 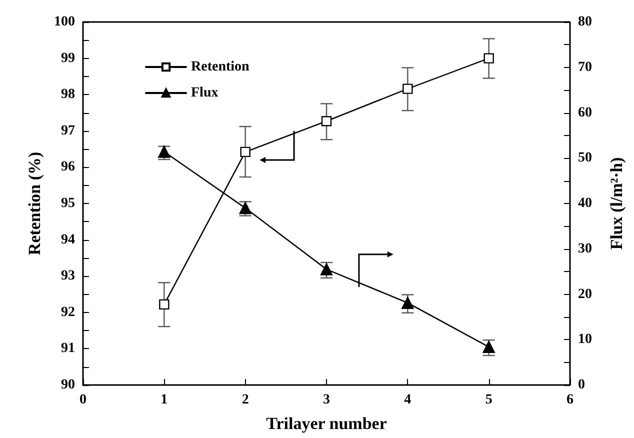 What do you see at coordinates (585, 248) in the screenshot?
I see `y2-tick-label: 30` at bounding box center [585, 248].